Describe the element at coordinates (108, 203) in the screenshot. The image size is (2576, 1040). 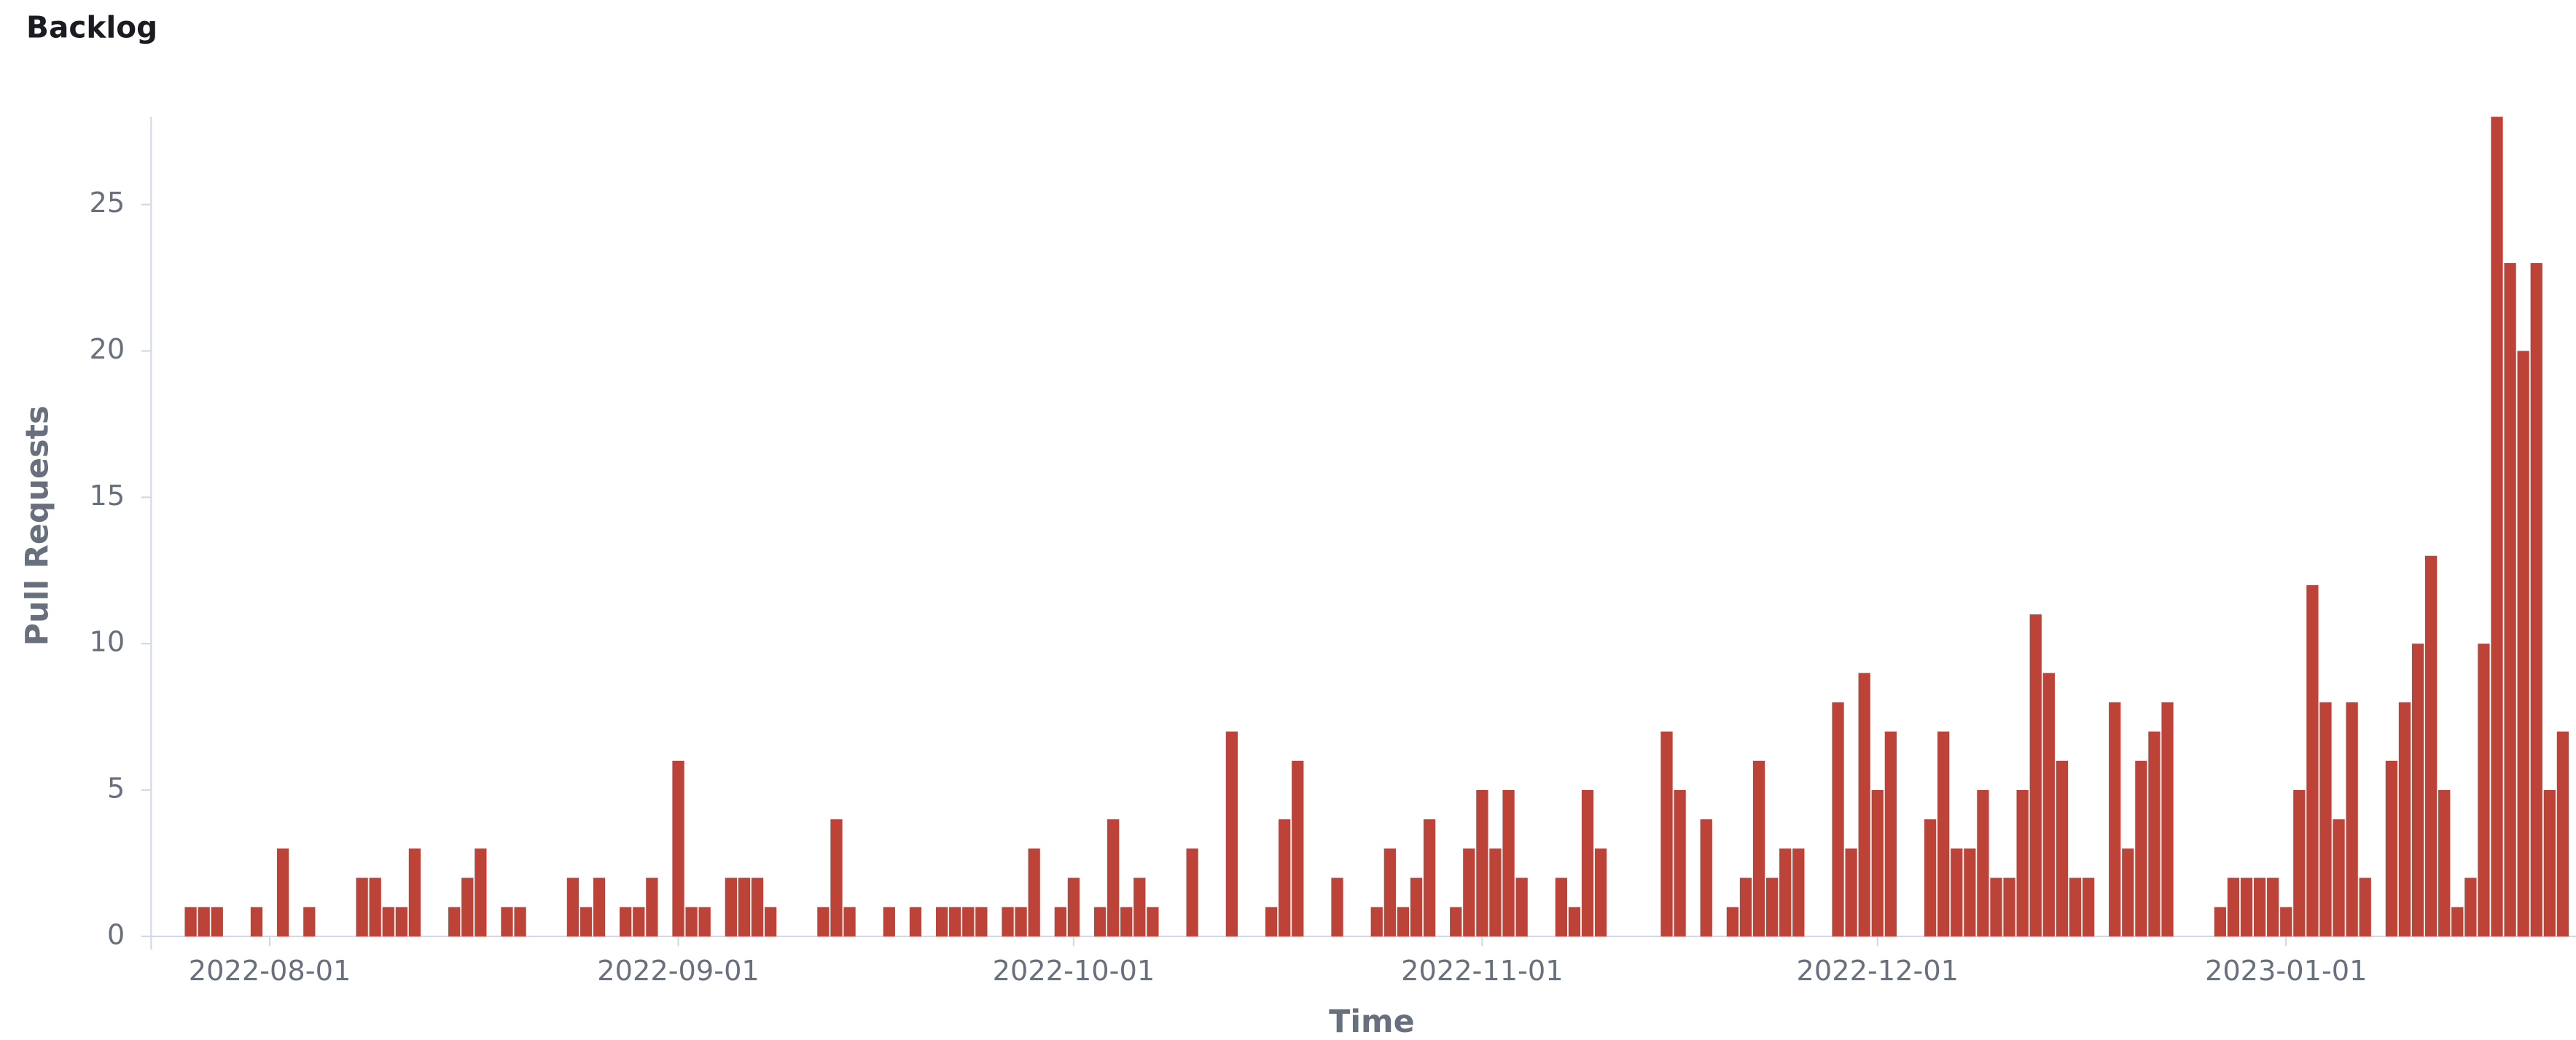
I see `y-tick-label: 25` at that location.